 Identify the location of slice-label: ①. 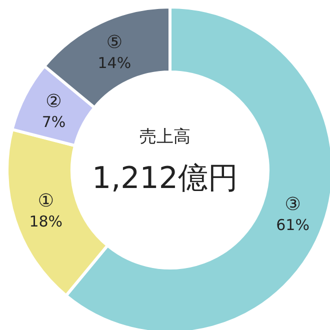
(46, 201).